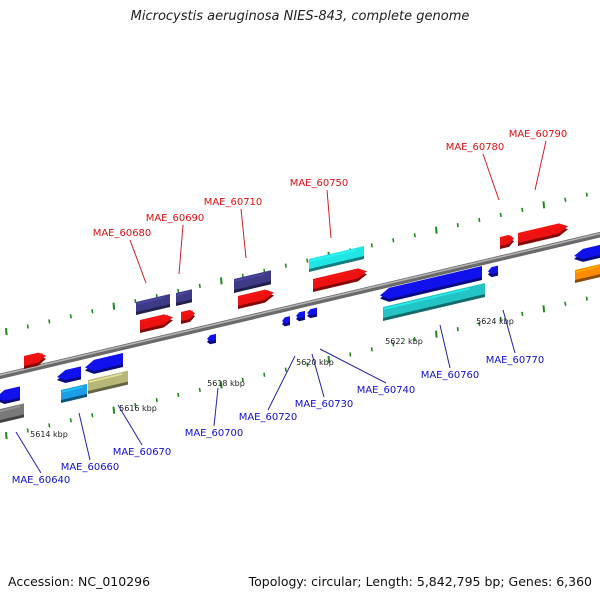 The image size is (600, 600). What do you see at coordinates (79, 581) in the screenshot?
I see `accession-text: Accession: NC_010296` at bounding box center [79, 581].